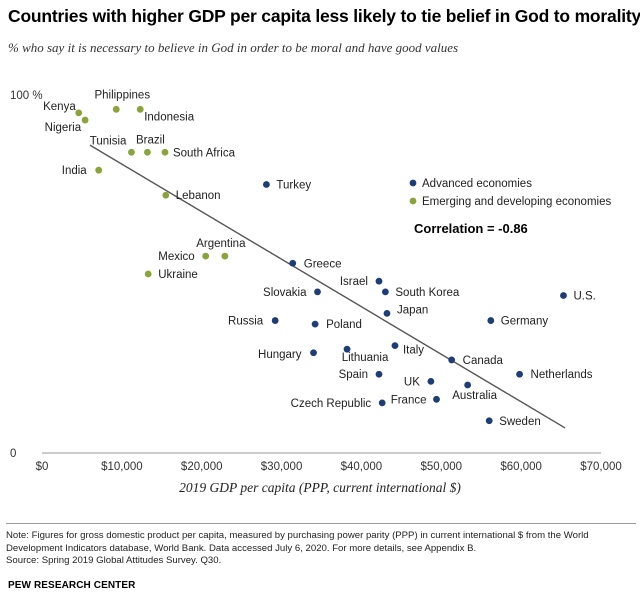 The height and width of the screenshot is (599, 640). What do you see at coordinates (108, 141) in the screenshot?
I see `point-label-tunisia: Tunisia` at bounding box center [108, 141].